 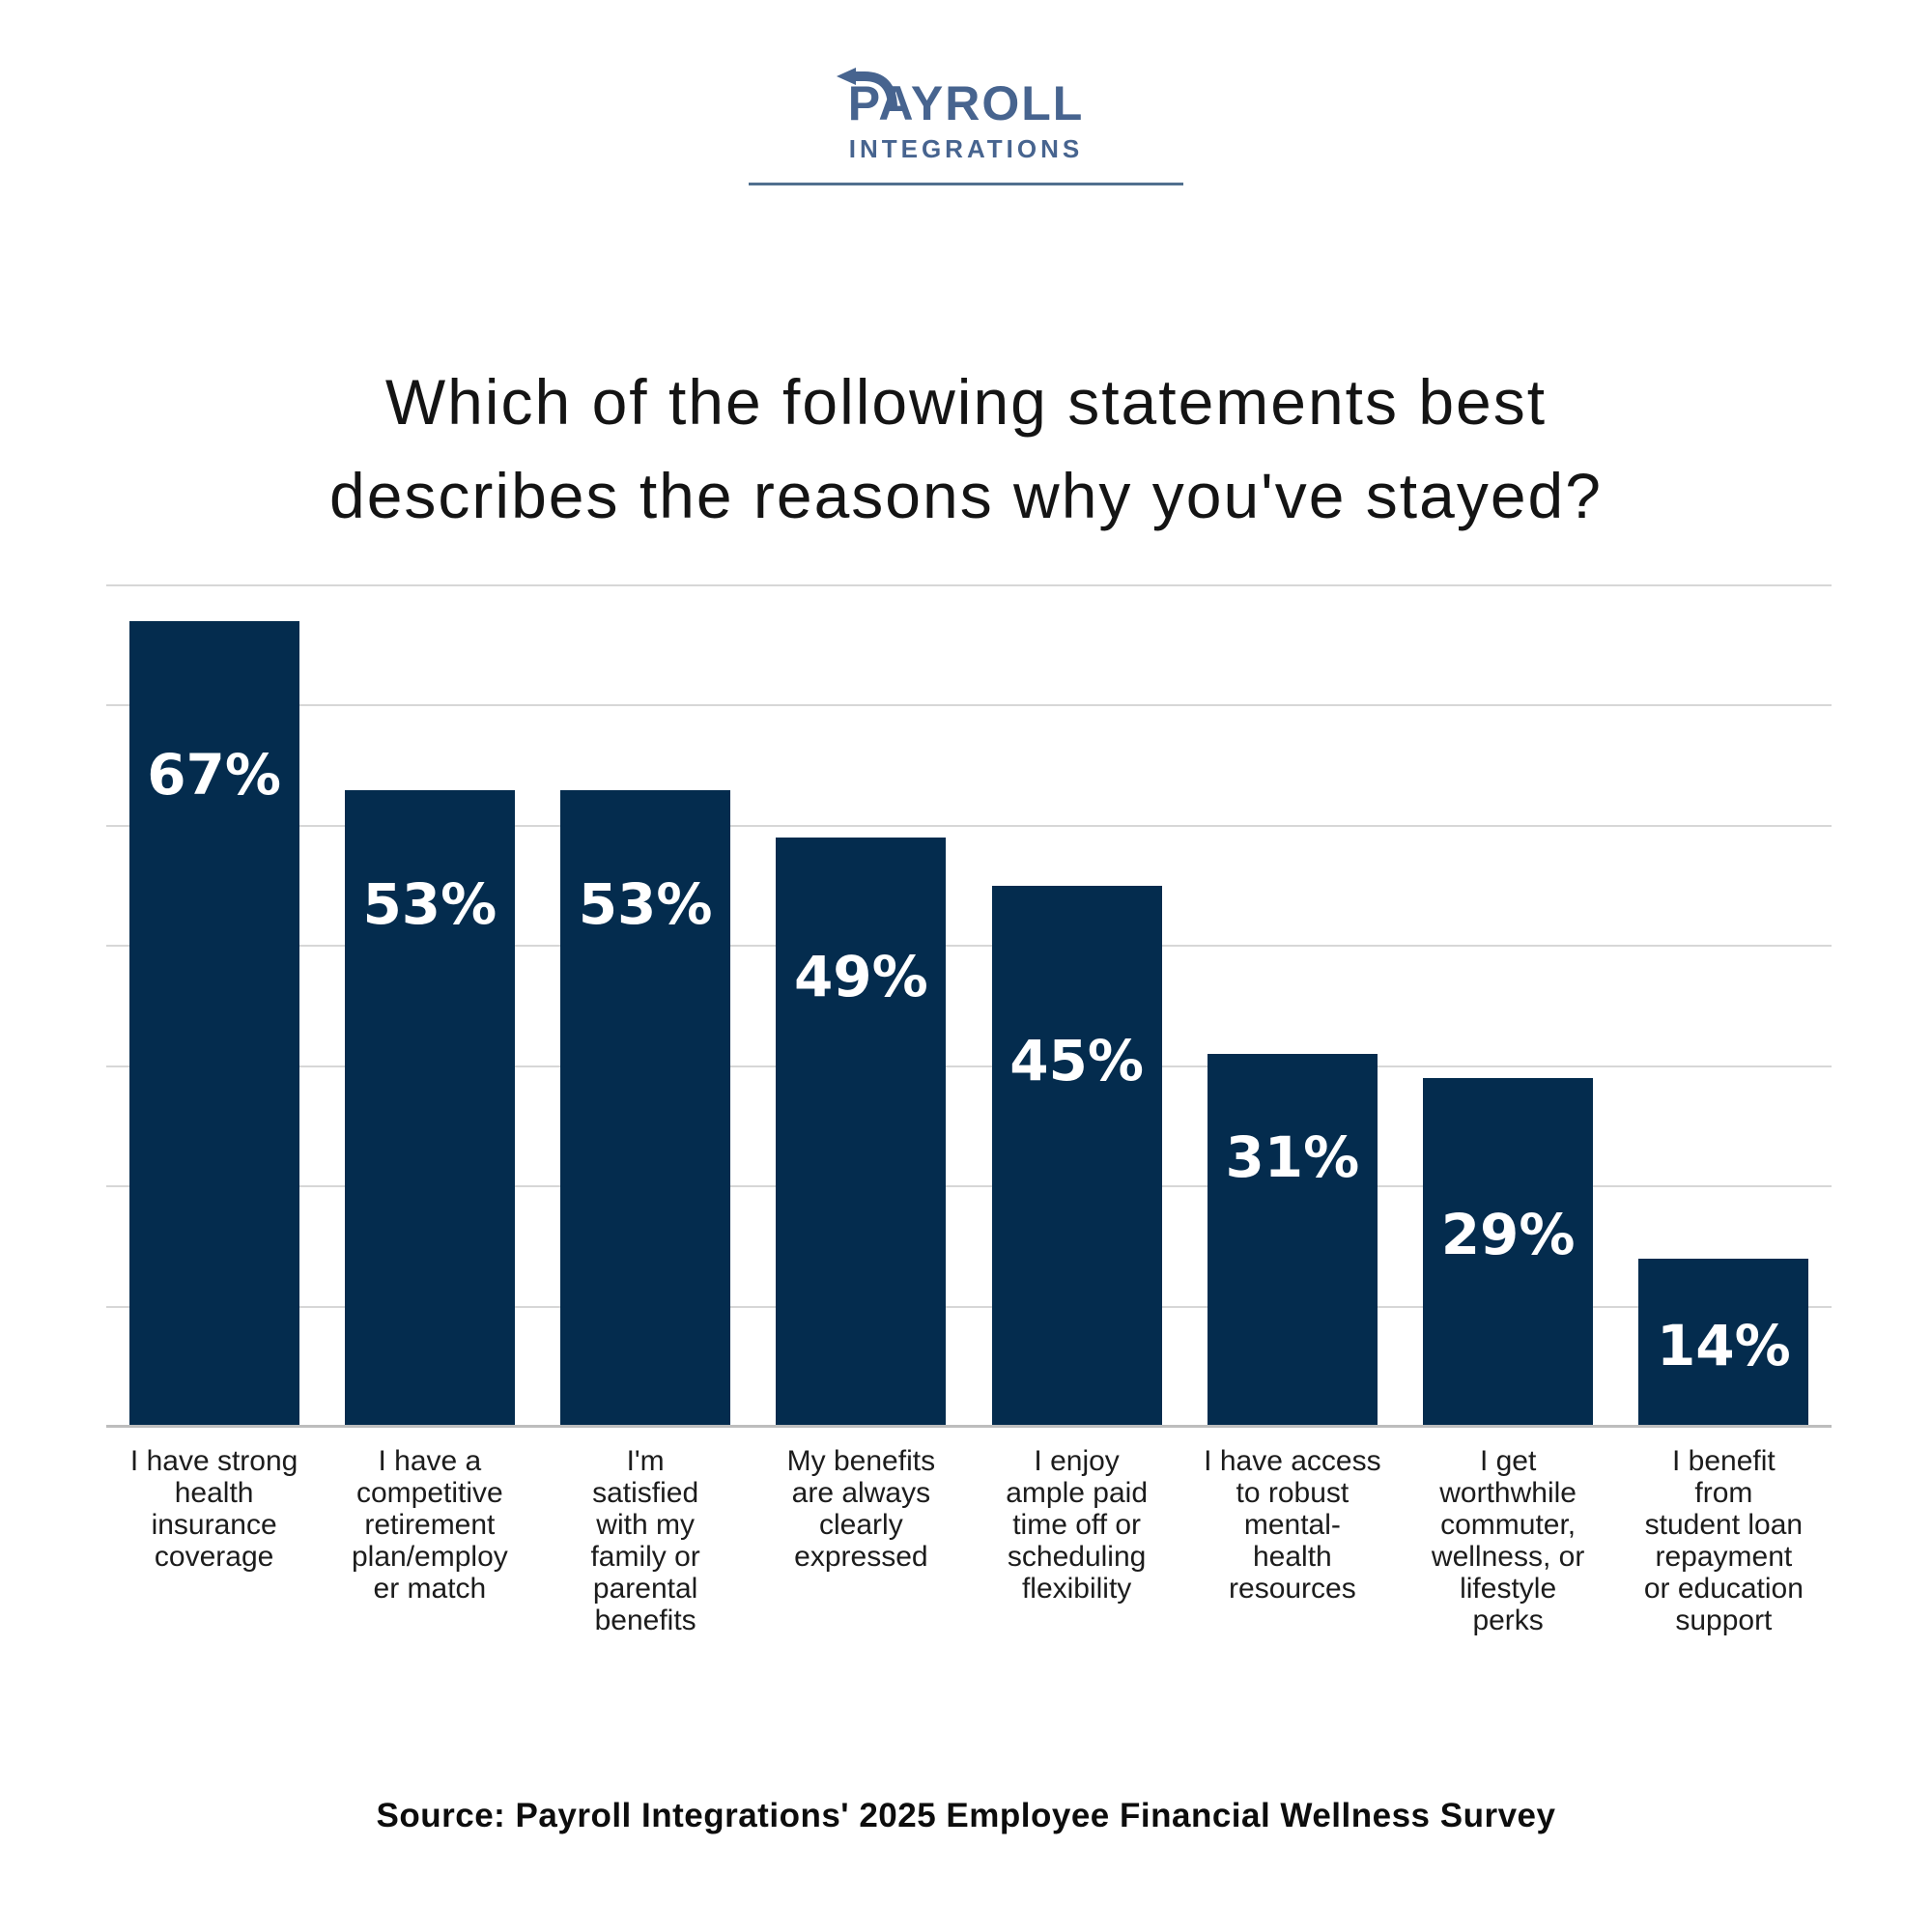 I want to click on chart-title-line-1: Which of the following statements best, so click(x=966, y=402).